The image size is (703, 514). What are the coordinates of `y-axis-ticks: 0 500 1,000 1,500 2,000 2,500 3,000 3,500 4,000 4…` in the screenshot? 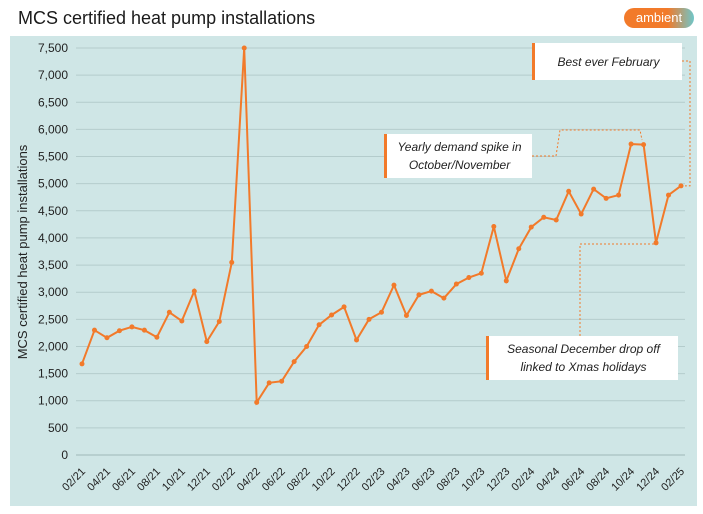 It's located at (53, 251).